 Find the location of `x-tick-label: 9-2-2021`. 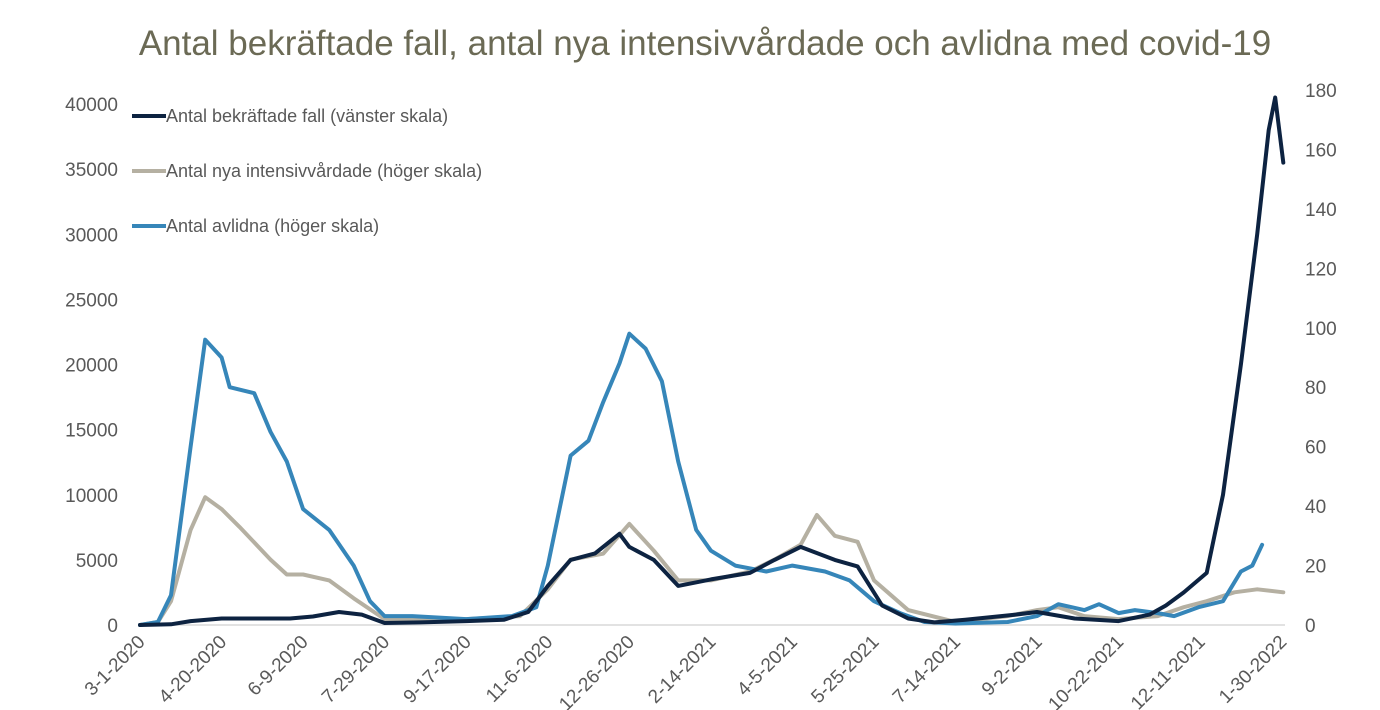

x-tick-label: 9-2-2021 is located at coordinates (1012, 666).